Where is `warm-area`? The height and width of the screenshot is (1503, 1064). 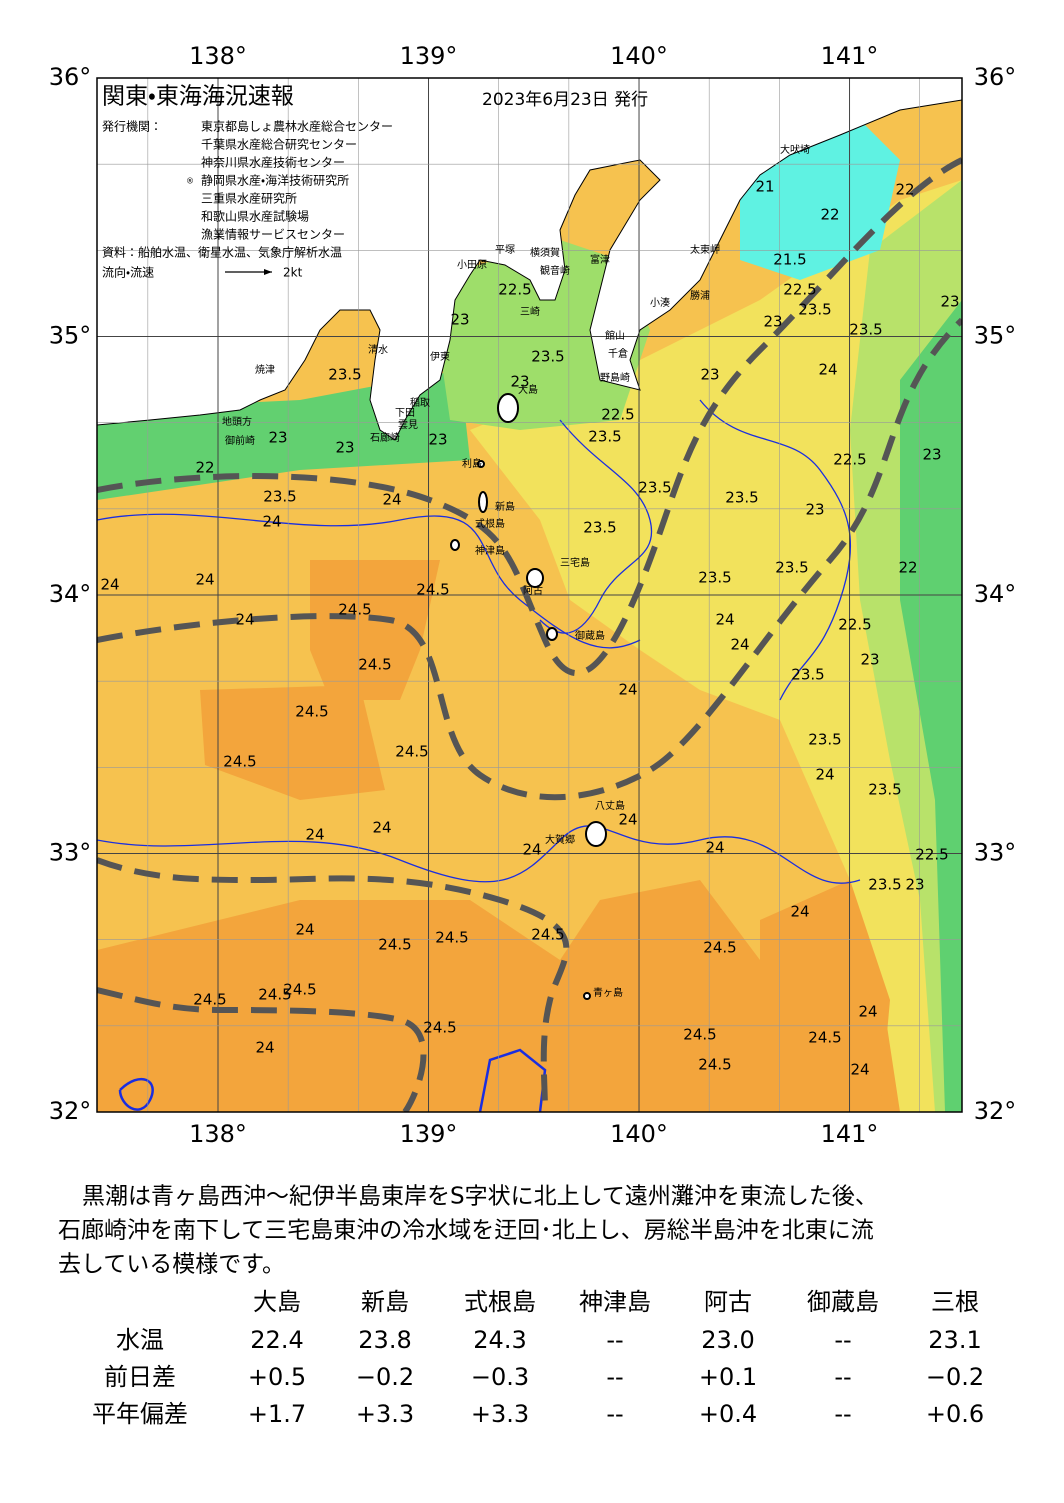
warm-area is located at coordinates (825, 996).